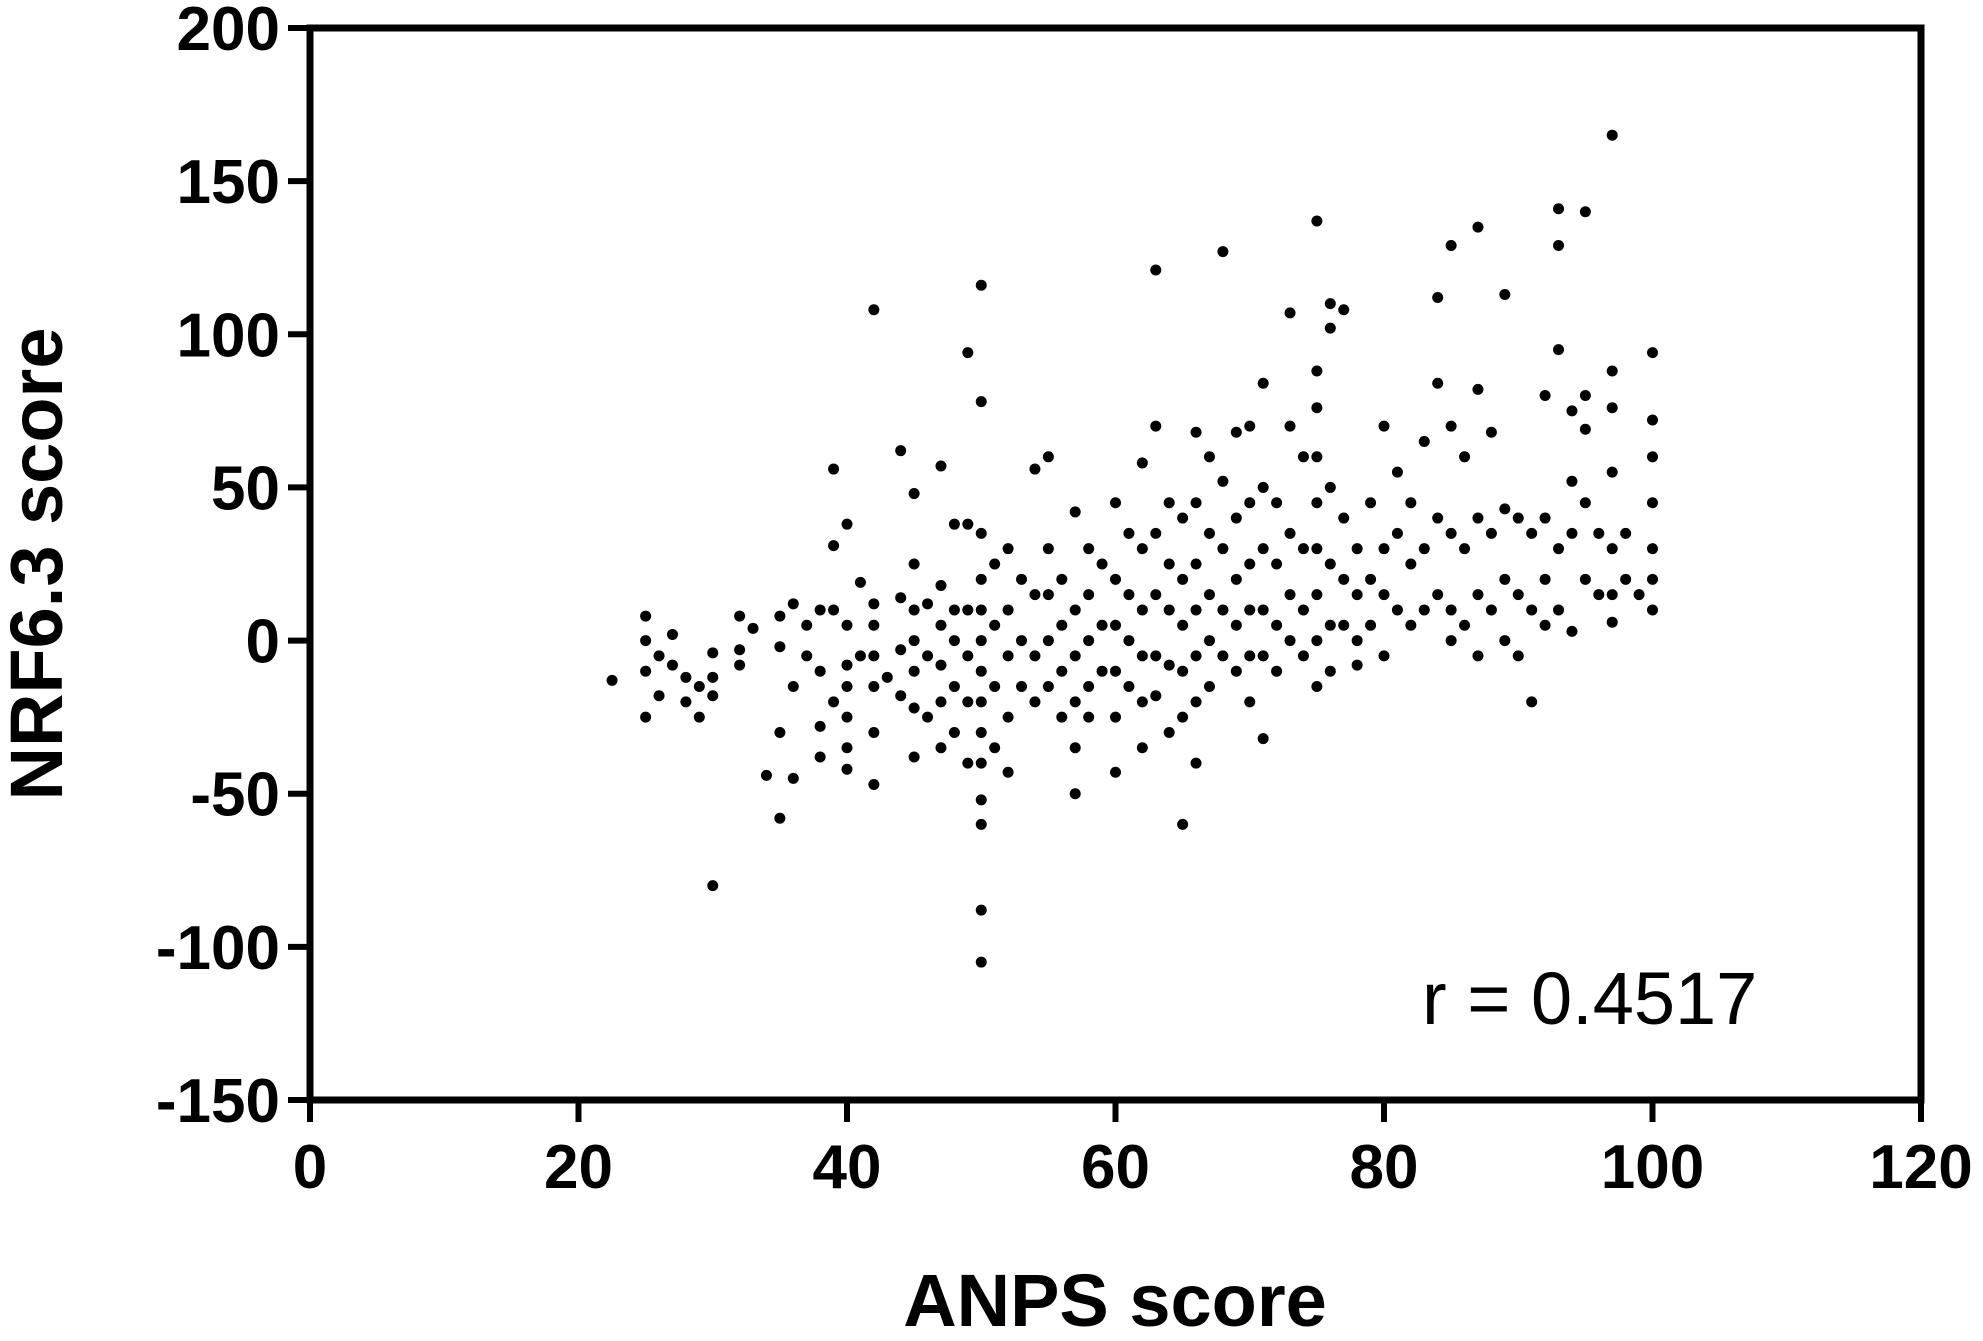  I want to click on x-tick-label: 60, so click(1115, 1167).